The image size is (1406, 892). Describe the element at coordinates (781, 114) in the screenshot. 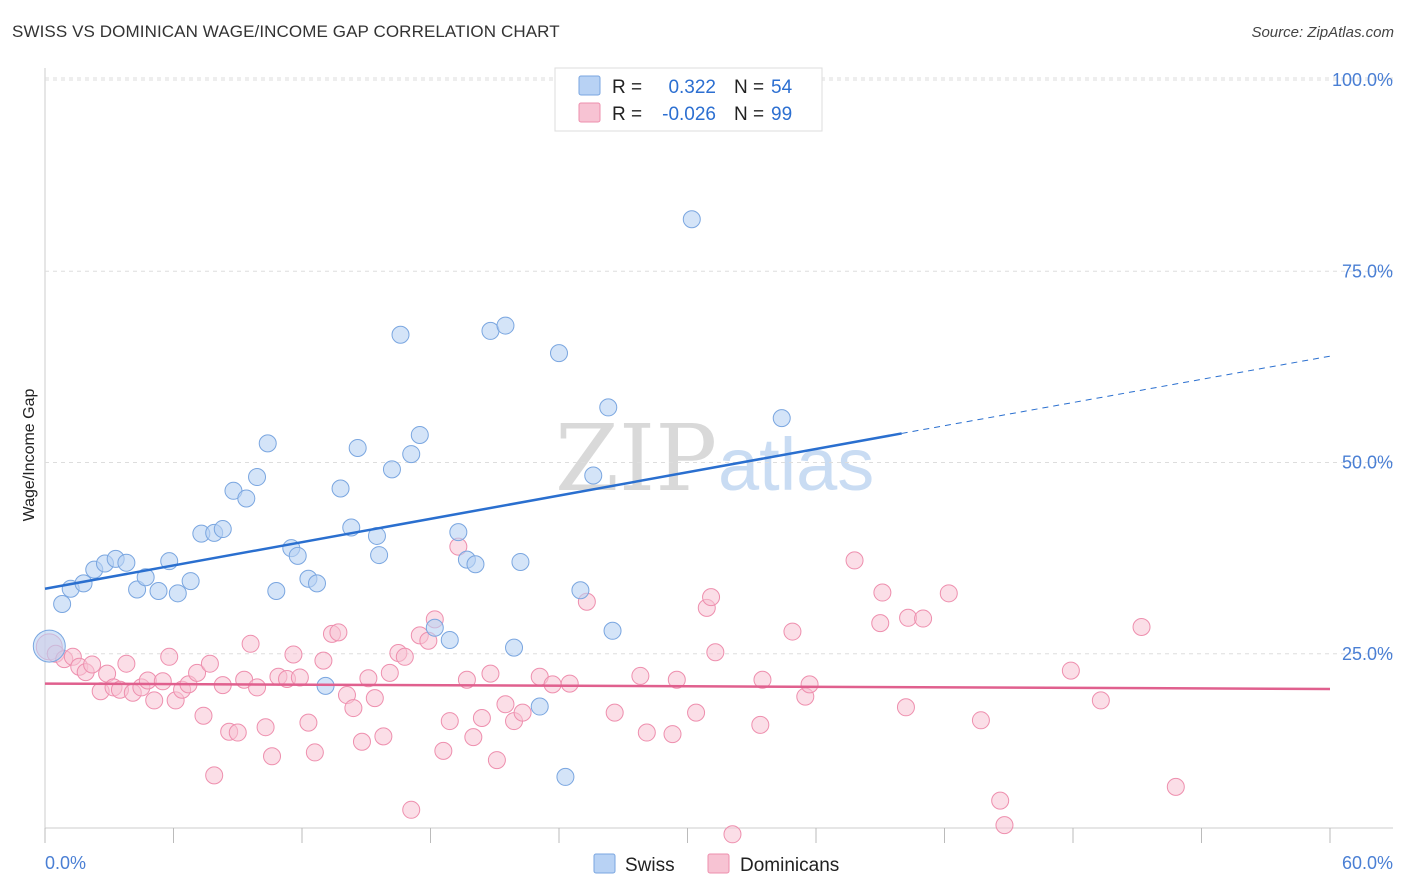

I see `legend-dominicans-n-value: 99` at that location.